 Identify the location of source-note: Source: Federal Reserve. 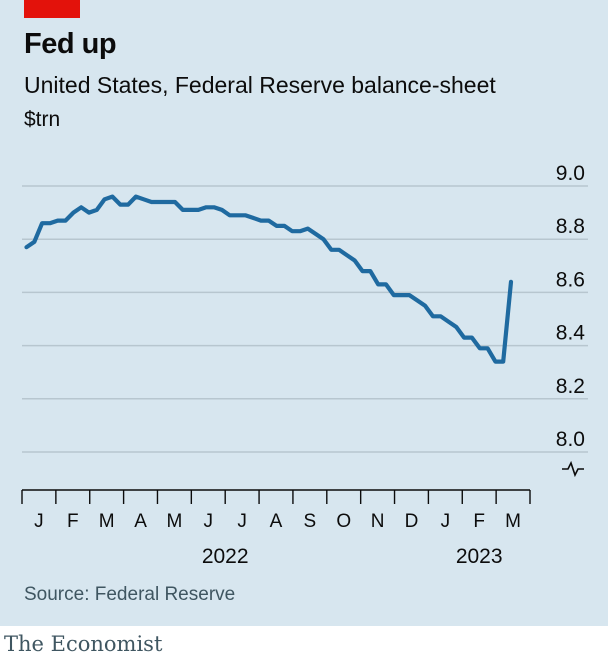
(130, 594).